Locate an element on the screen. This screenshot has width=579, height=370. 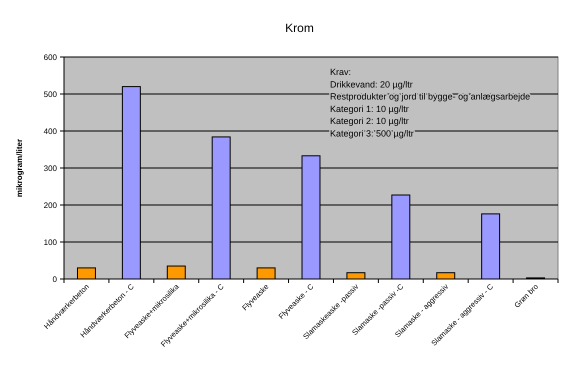
y-tick-label: 500 is located at coordinates (51, 94).